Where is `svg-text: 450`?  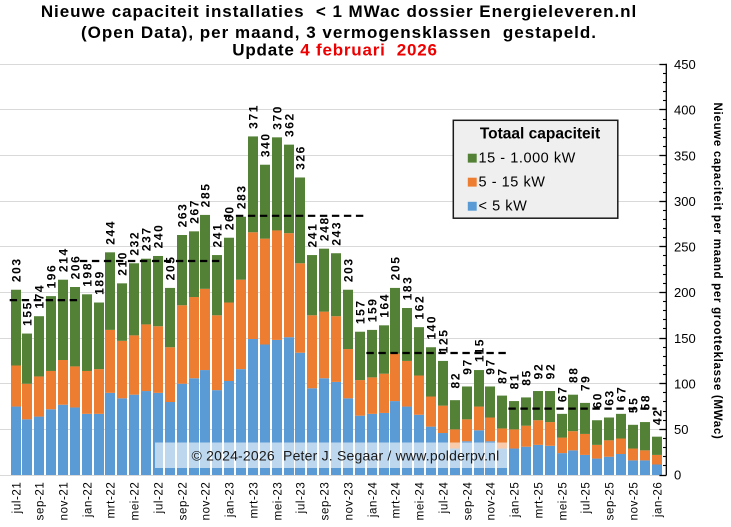
svg-text: 450 is located at coordinates (685, 64).